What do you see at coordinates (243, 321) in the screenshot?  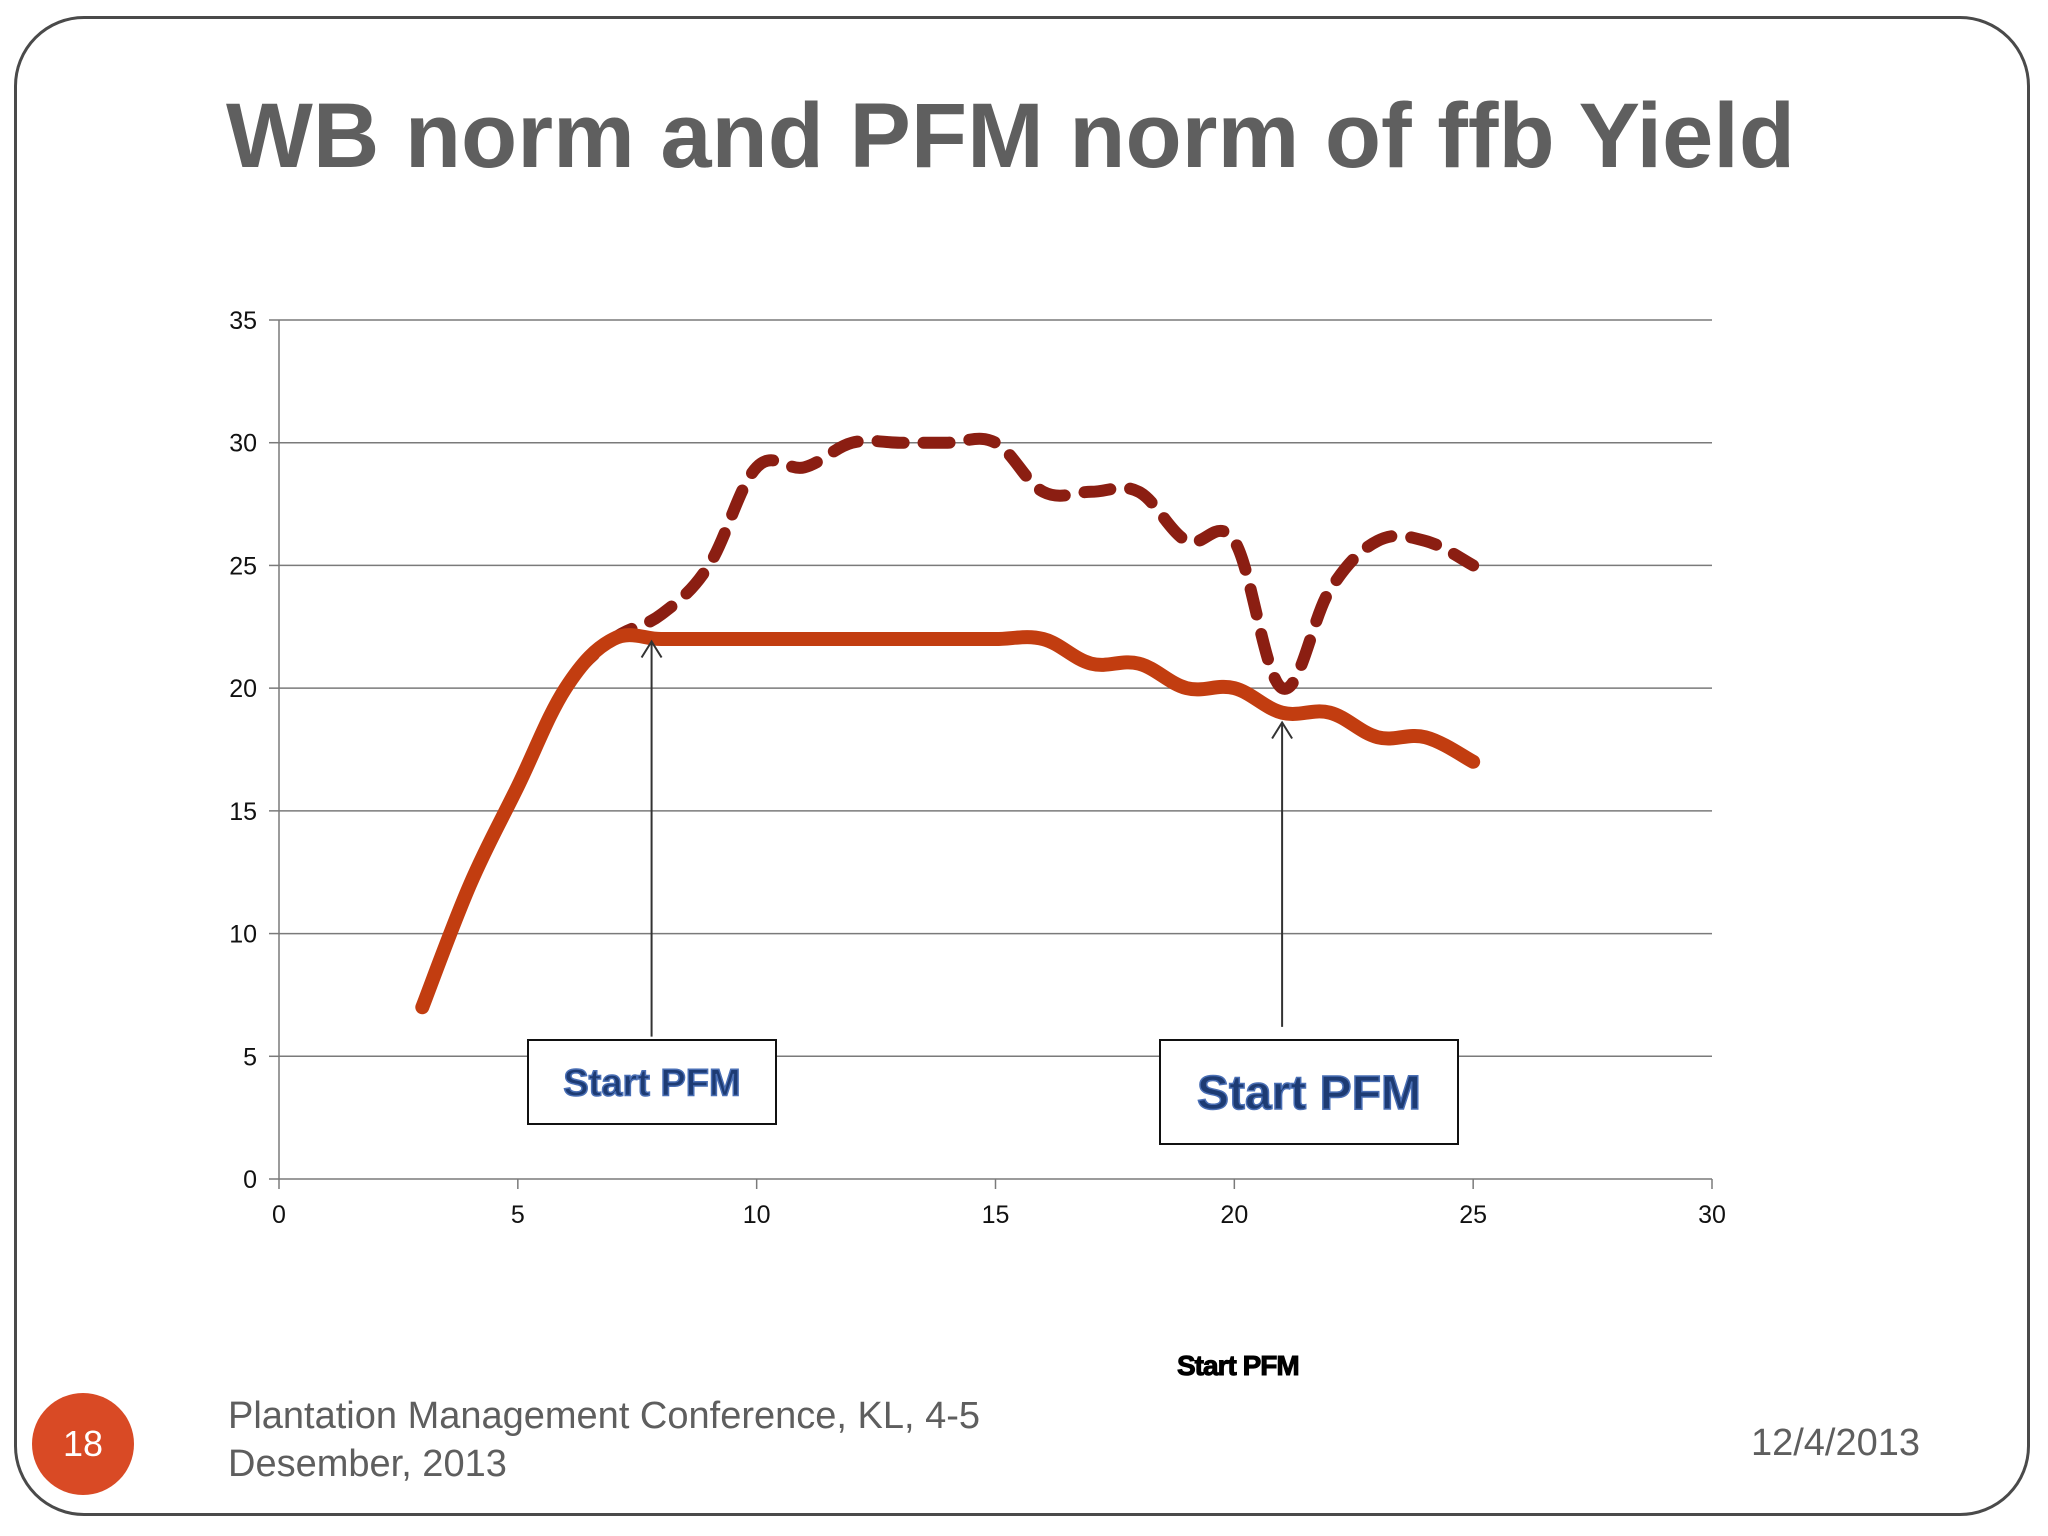 I see `tick-label-y-35: 35` at bounding box center [243, 321].